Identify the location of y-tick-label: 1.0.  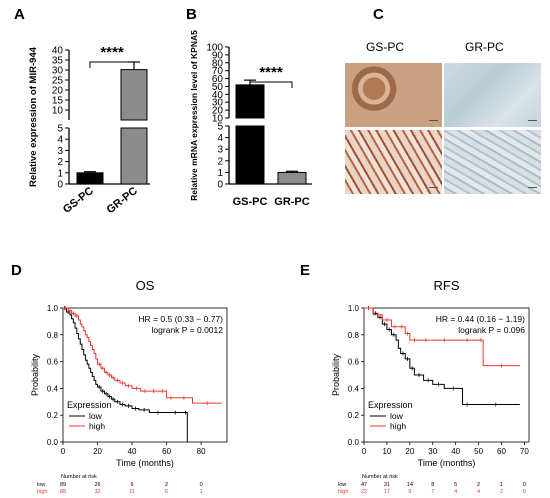
(354, 308).